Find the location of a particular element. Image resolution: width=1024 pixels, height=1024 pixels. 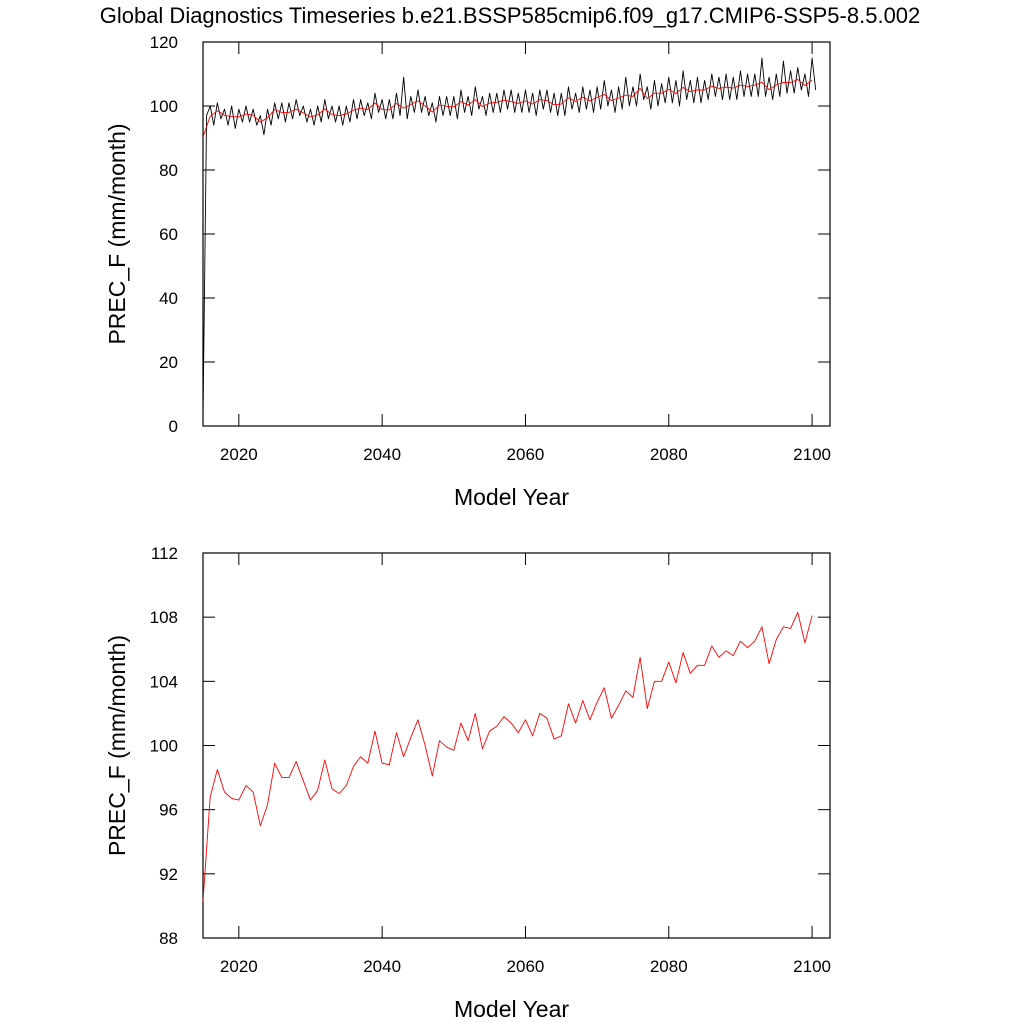

y-tick-label: 104 is located at coordinates (164, 681).